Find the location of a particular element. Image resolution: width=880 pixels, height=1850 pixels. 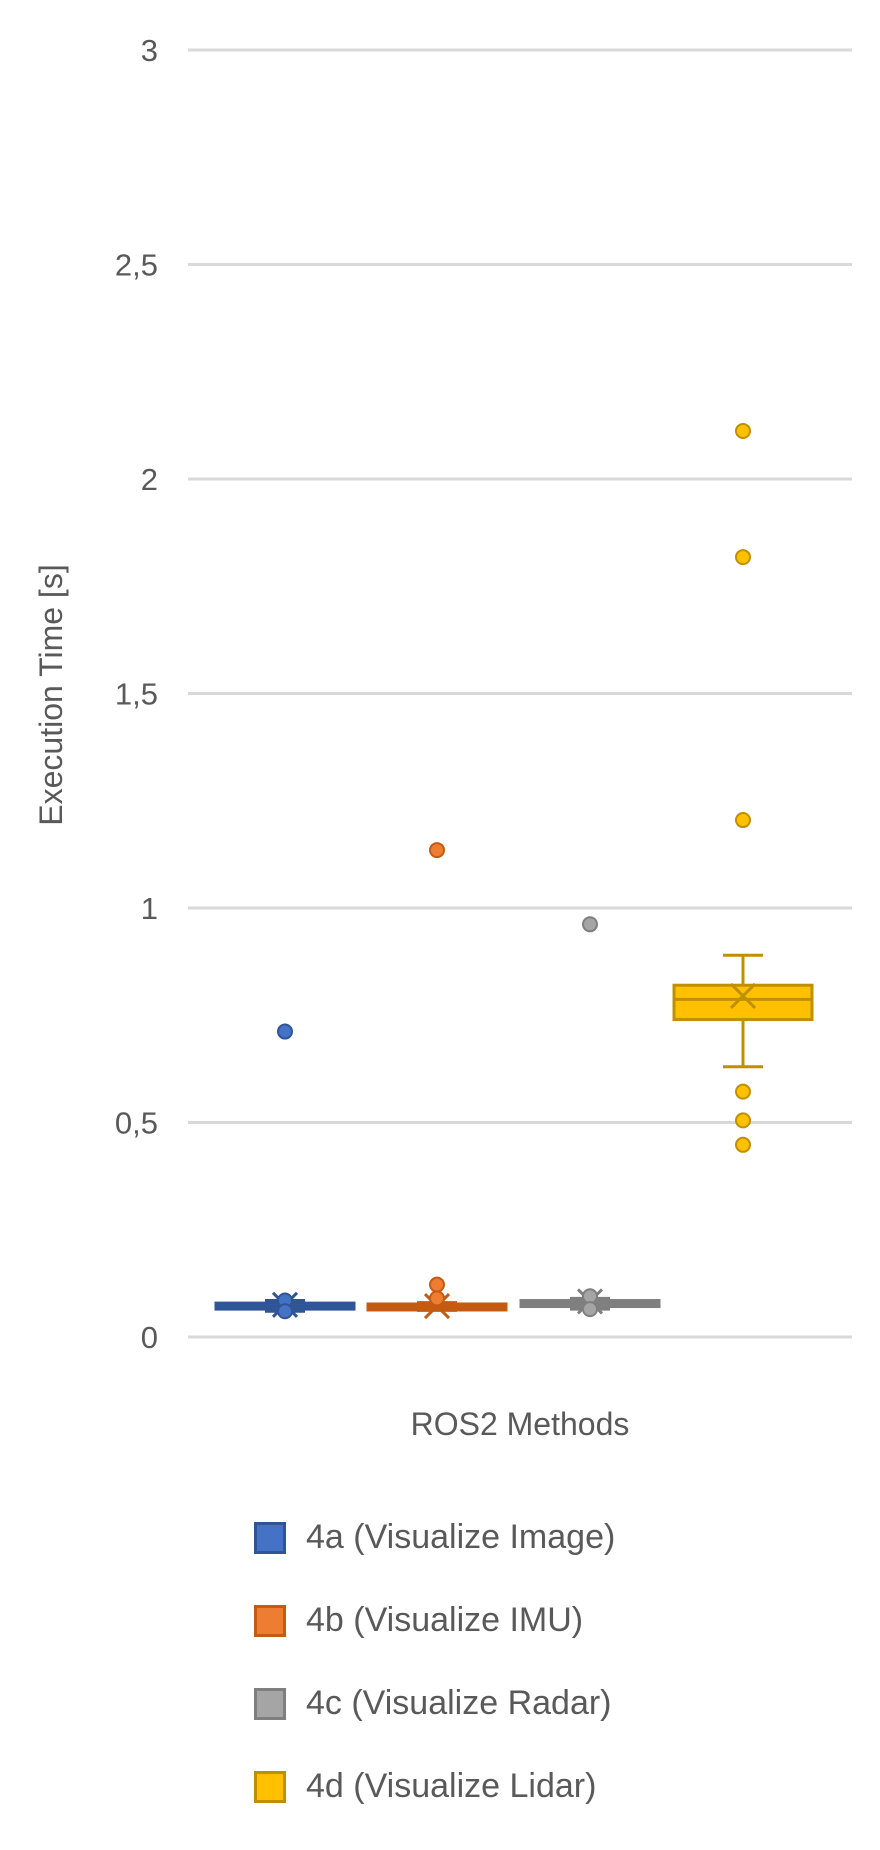

y-axis-ticks: 0 0,5 1 1,5 2 2,5 3 is located at coordinates (136, 694).